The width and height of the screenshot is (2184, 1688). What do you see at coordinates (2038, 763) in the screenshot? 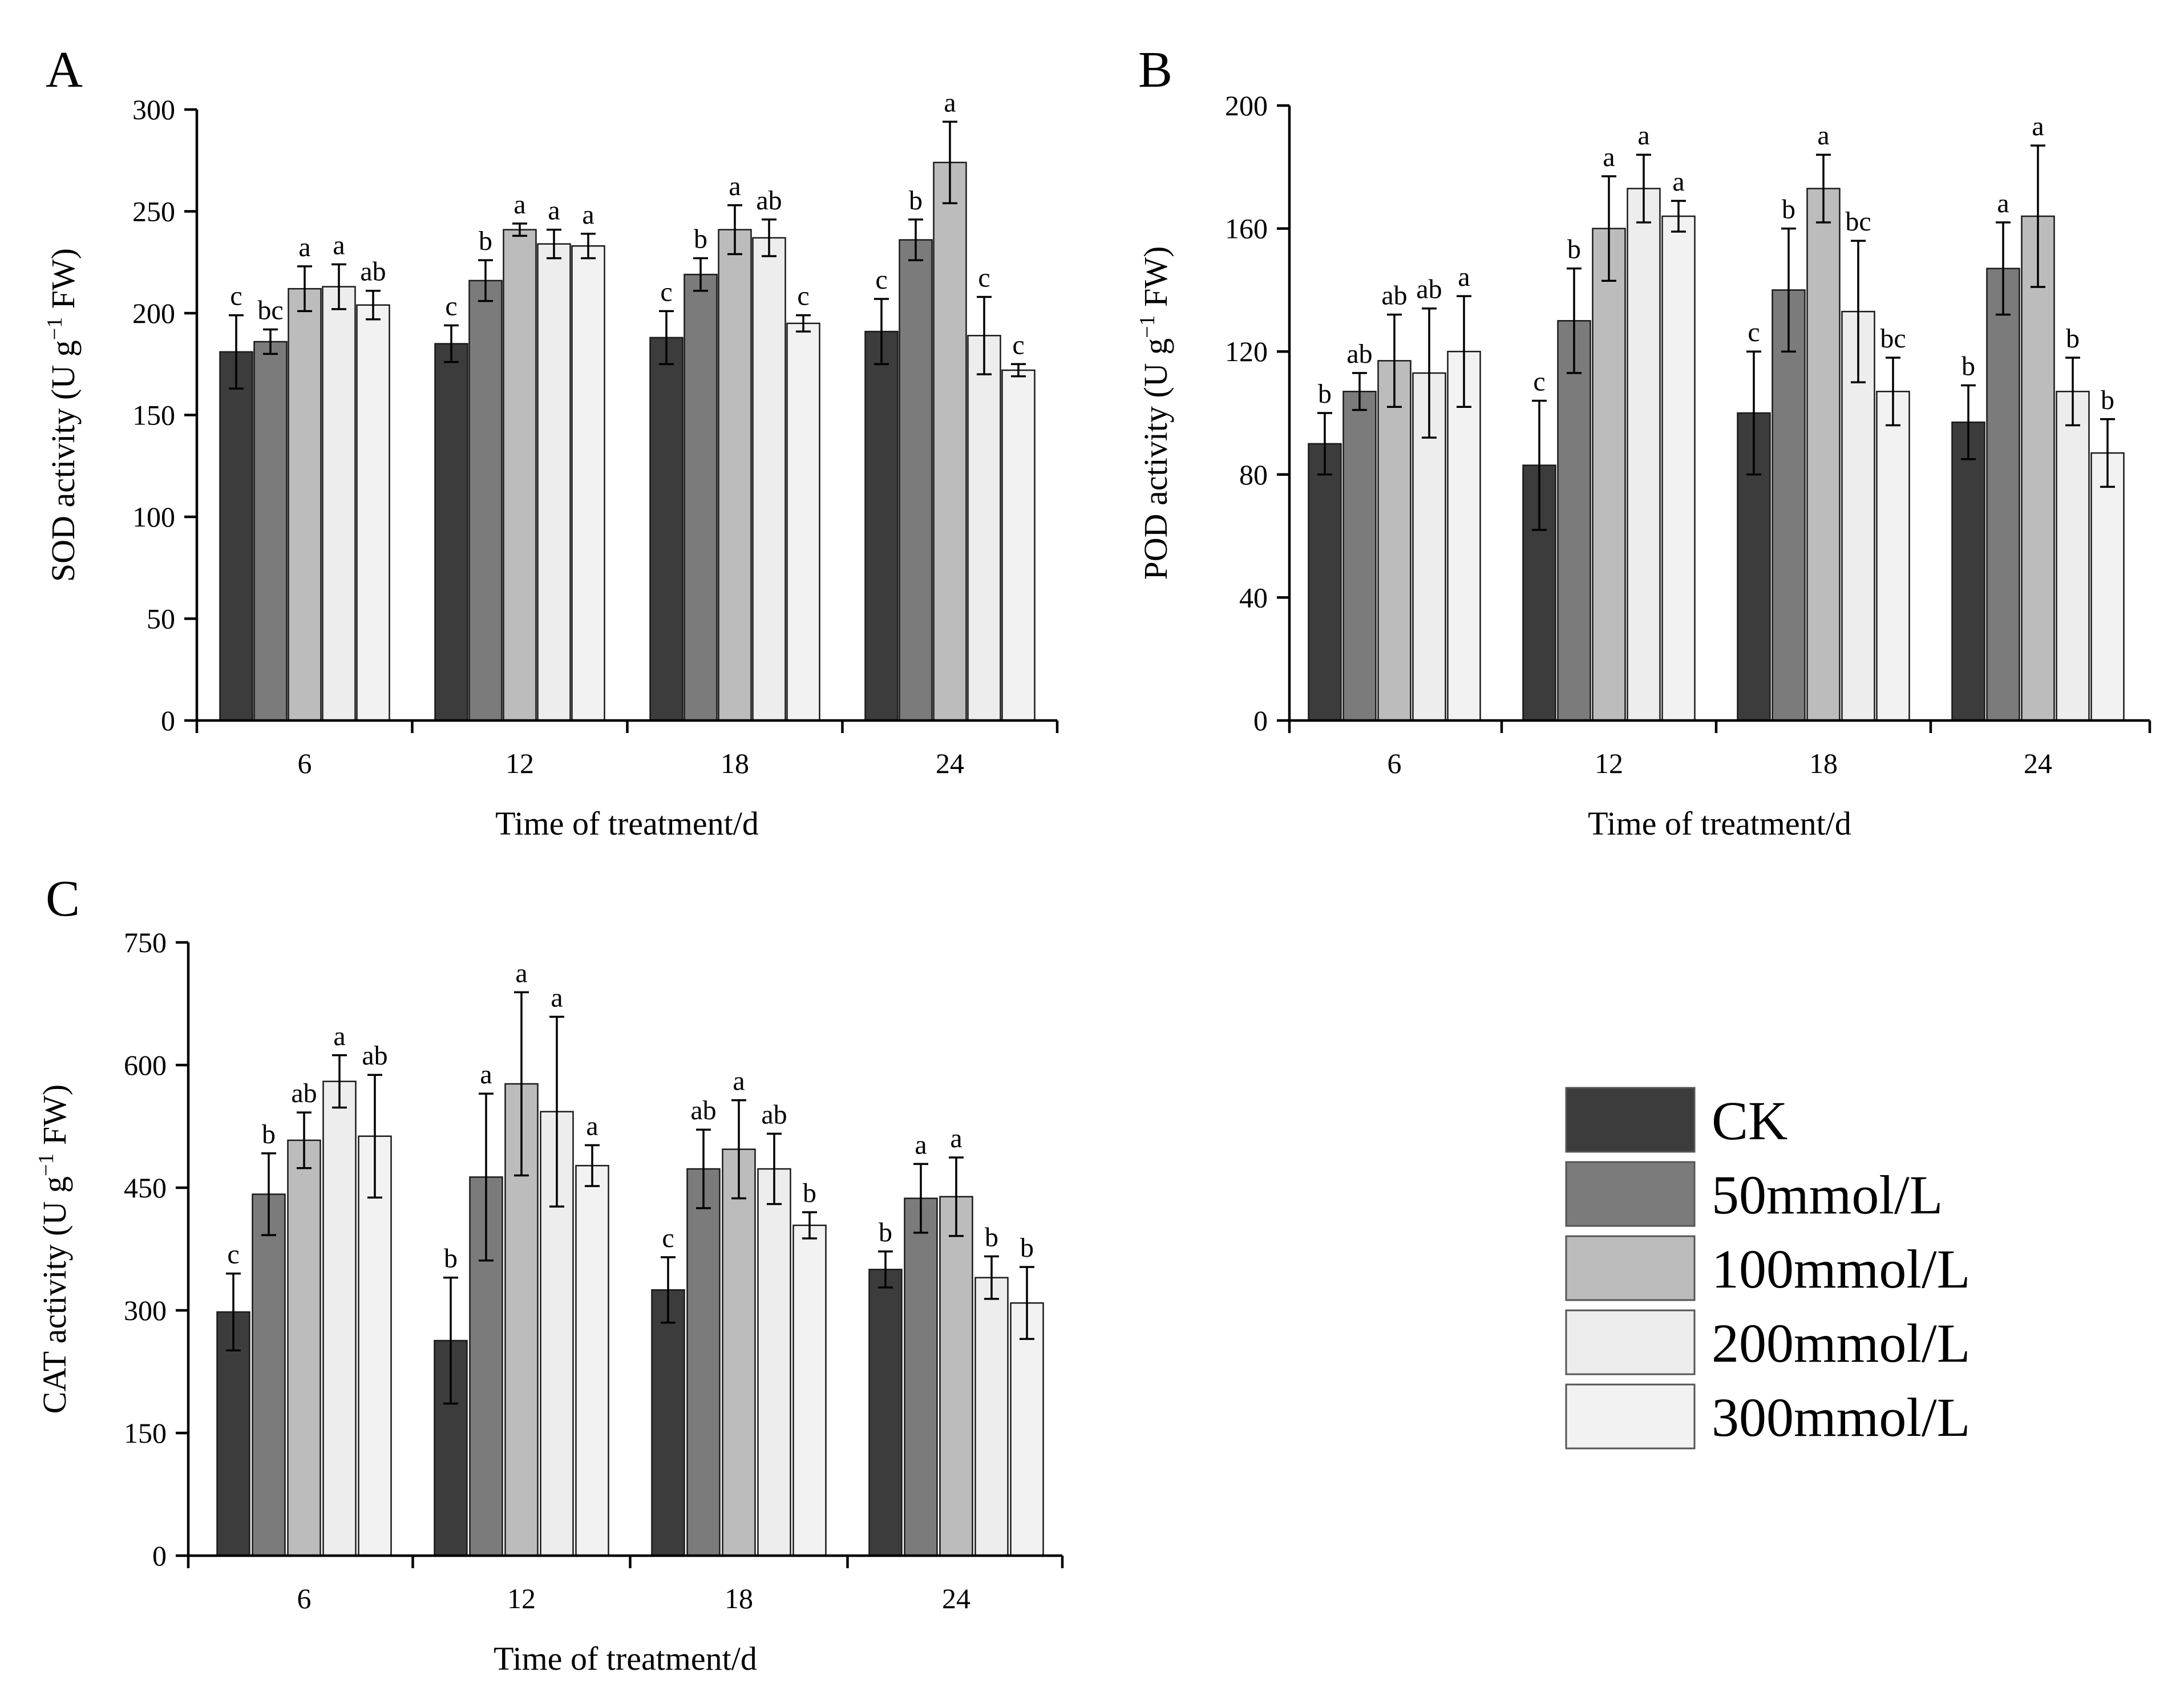
I see `panel-b-x-tick-label: 24` at bounding box center [2038, 763].